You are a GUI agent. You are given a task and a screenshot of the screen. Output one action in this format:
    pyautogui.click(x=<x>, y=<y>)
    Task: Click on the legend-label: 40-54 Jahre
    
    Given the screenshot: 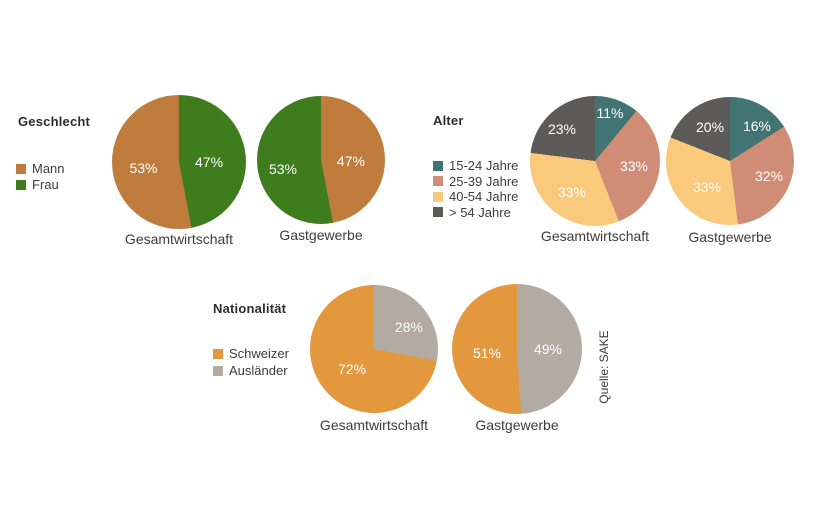 What is the action you would take?
    pyautogui.click(x=484, y=196)
    